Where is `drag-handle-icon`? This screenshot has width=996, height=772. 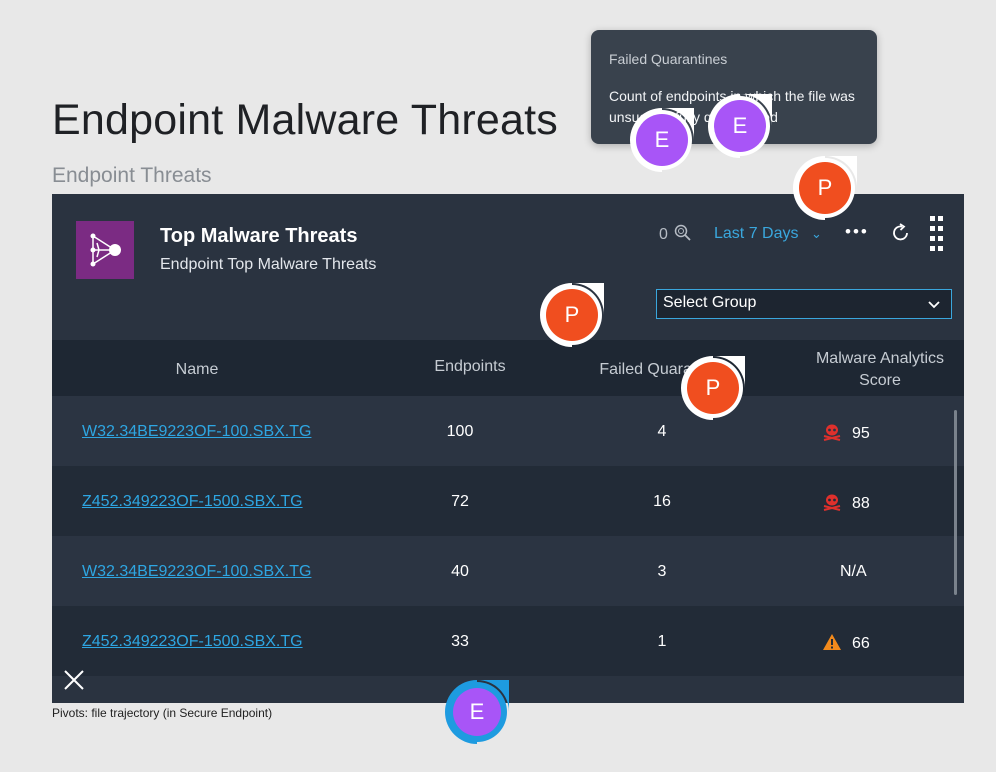 drag-handle-icon is located at coordinates (937, 234).